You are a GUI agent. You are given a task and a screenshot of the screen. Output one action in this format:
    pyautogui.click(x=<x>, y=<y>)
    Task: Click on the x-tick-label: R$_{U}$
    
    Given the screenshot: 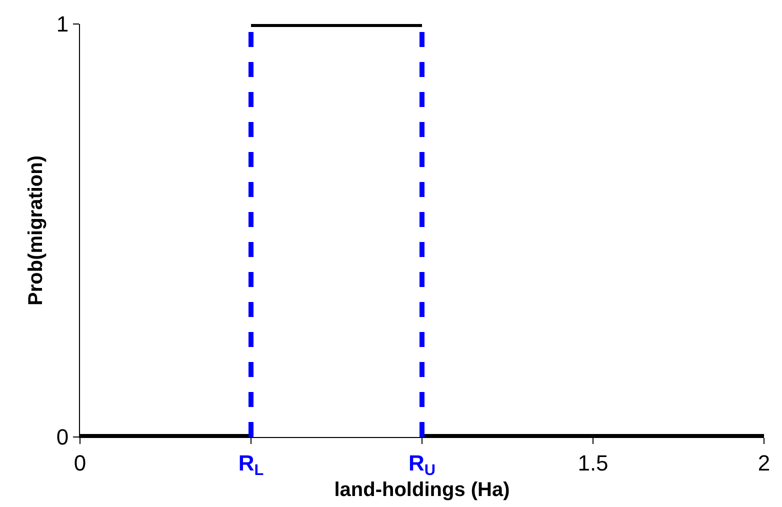 What is the action you would take?
    pyautogui.click(x=422, y=465)
    